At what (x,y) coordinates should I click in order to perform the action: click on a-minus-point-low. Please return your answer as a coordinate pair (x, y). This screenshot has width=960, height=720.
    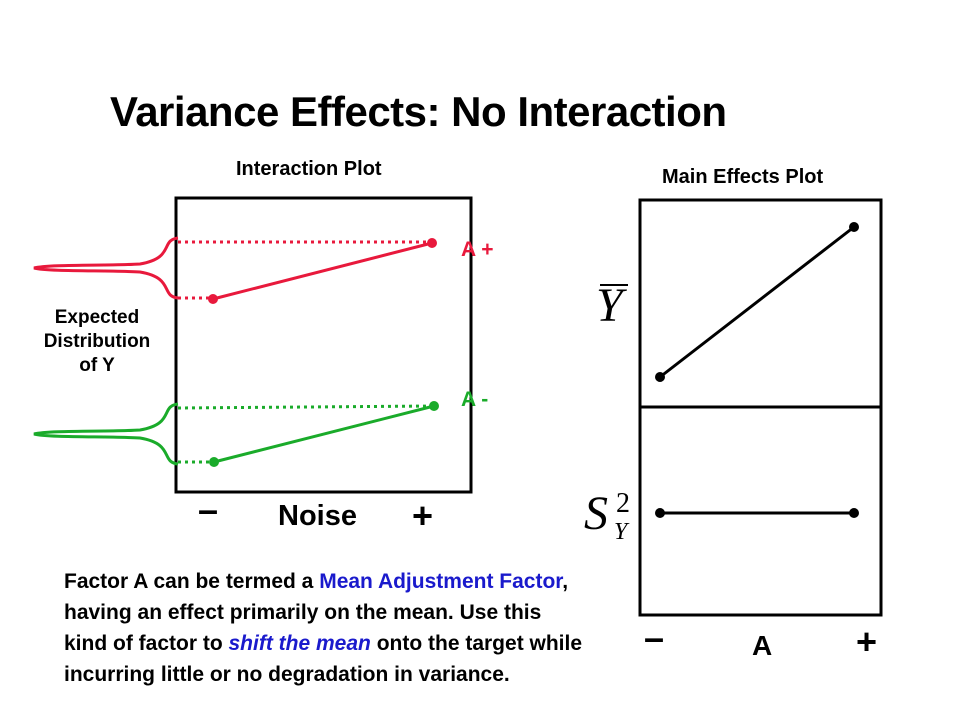
    Looking at the image, I should click on (214, 462).